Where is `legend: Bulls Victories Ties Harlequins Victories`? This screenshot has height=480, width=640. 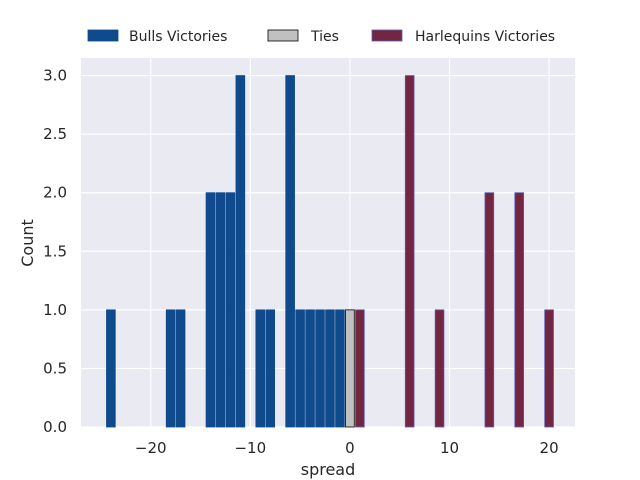 legend: Bulls Victories Ties Harlequins Victories is located at coordinates (321, 37).